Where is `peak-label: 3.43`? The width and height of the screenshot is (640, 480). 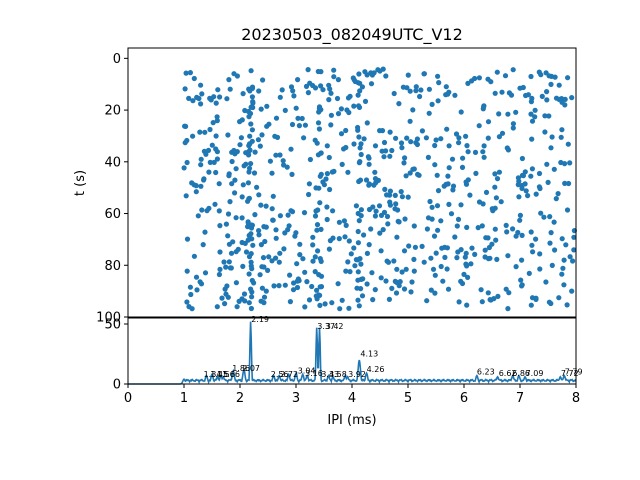 peak-label: 3.43 is located at coordinates (330, 374).